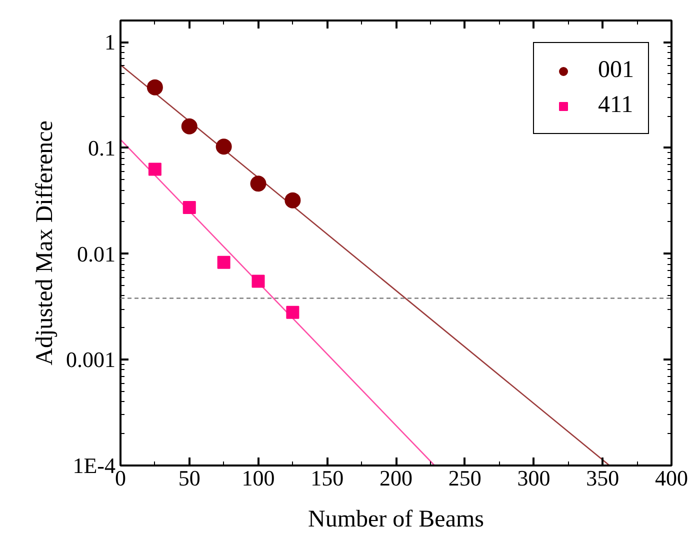 Image resolution: width=696 pixels, height=540 pixels. I want to click on x-axis-title: Number of Beams, so click(396, 519).